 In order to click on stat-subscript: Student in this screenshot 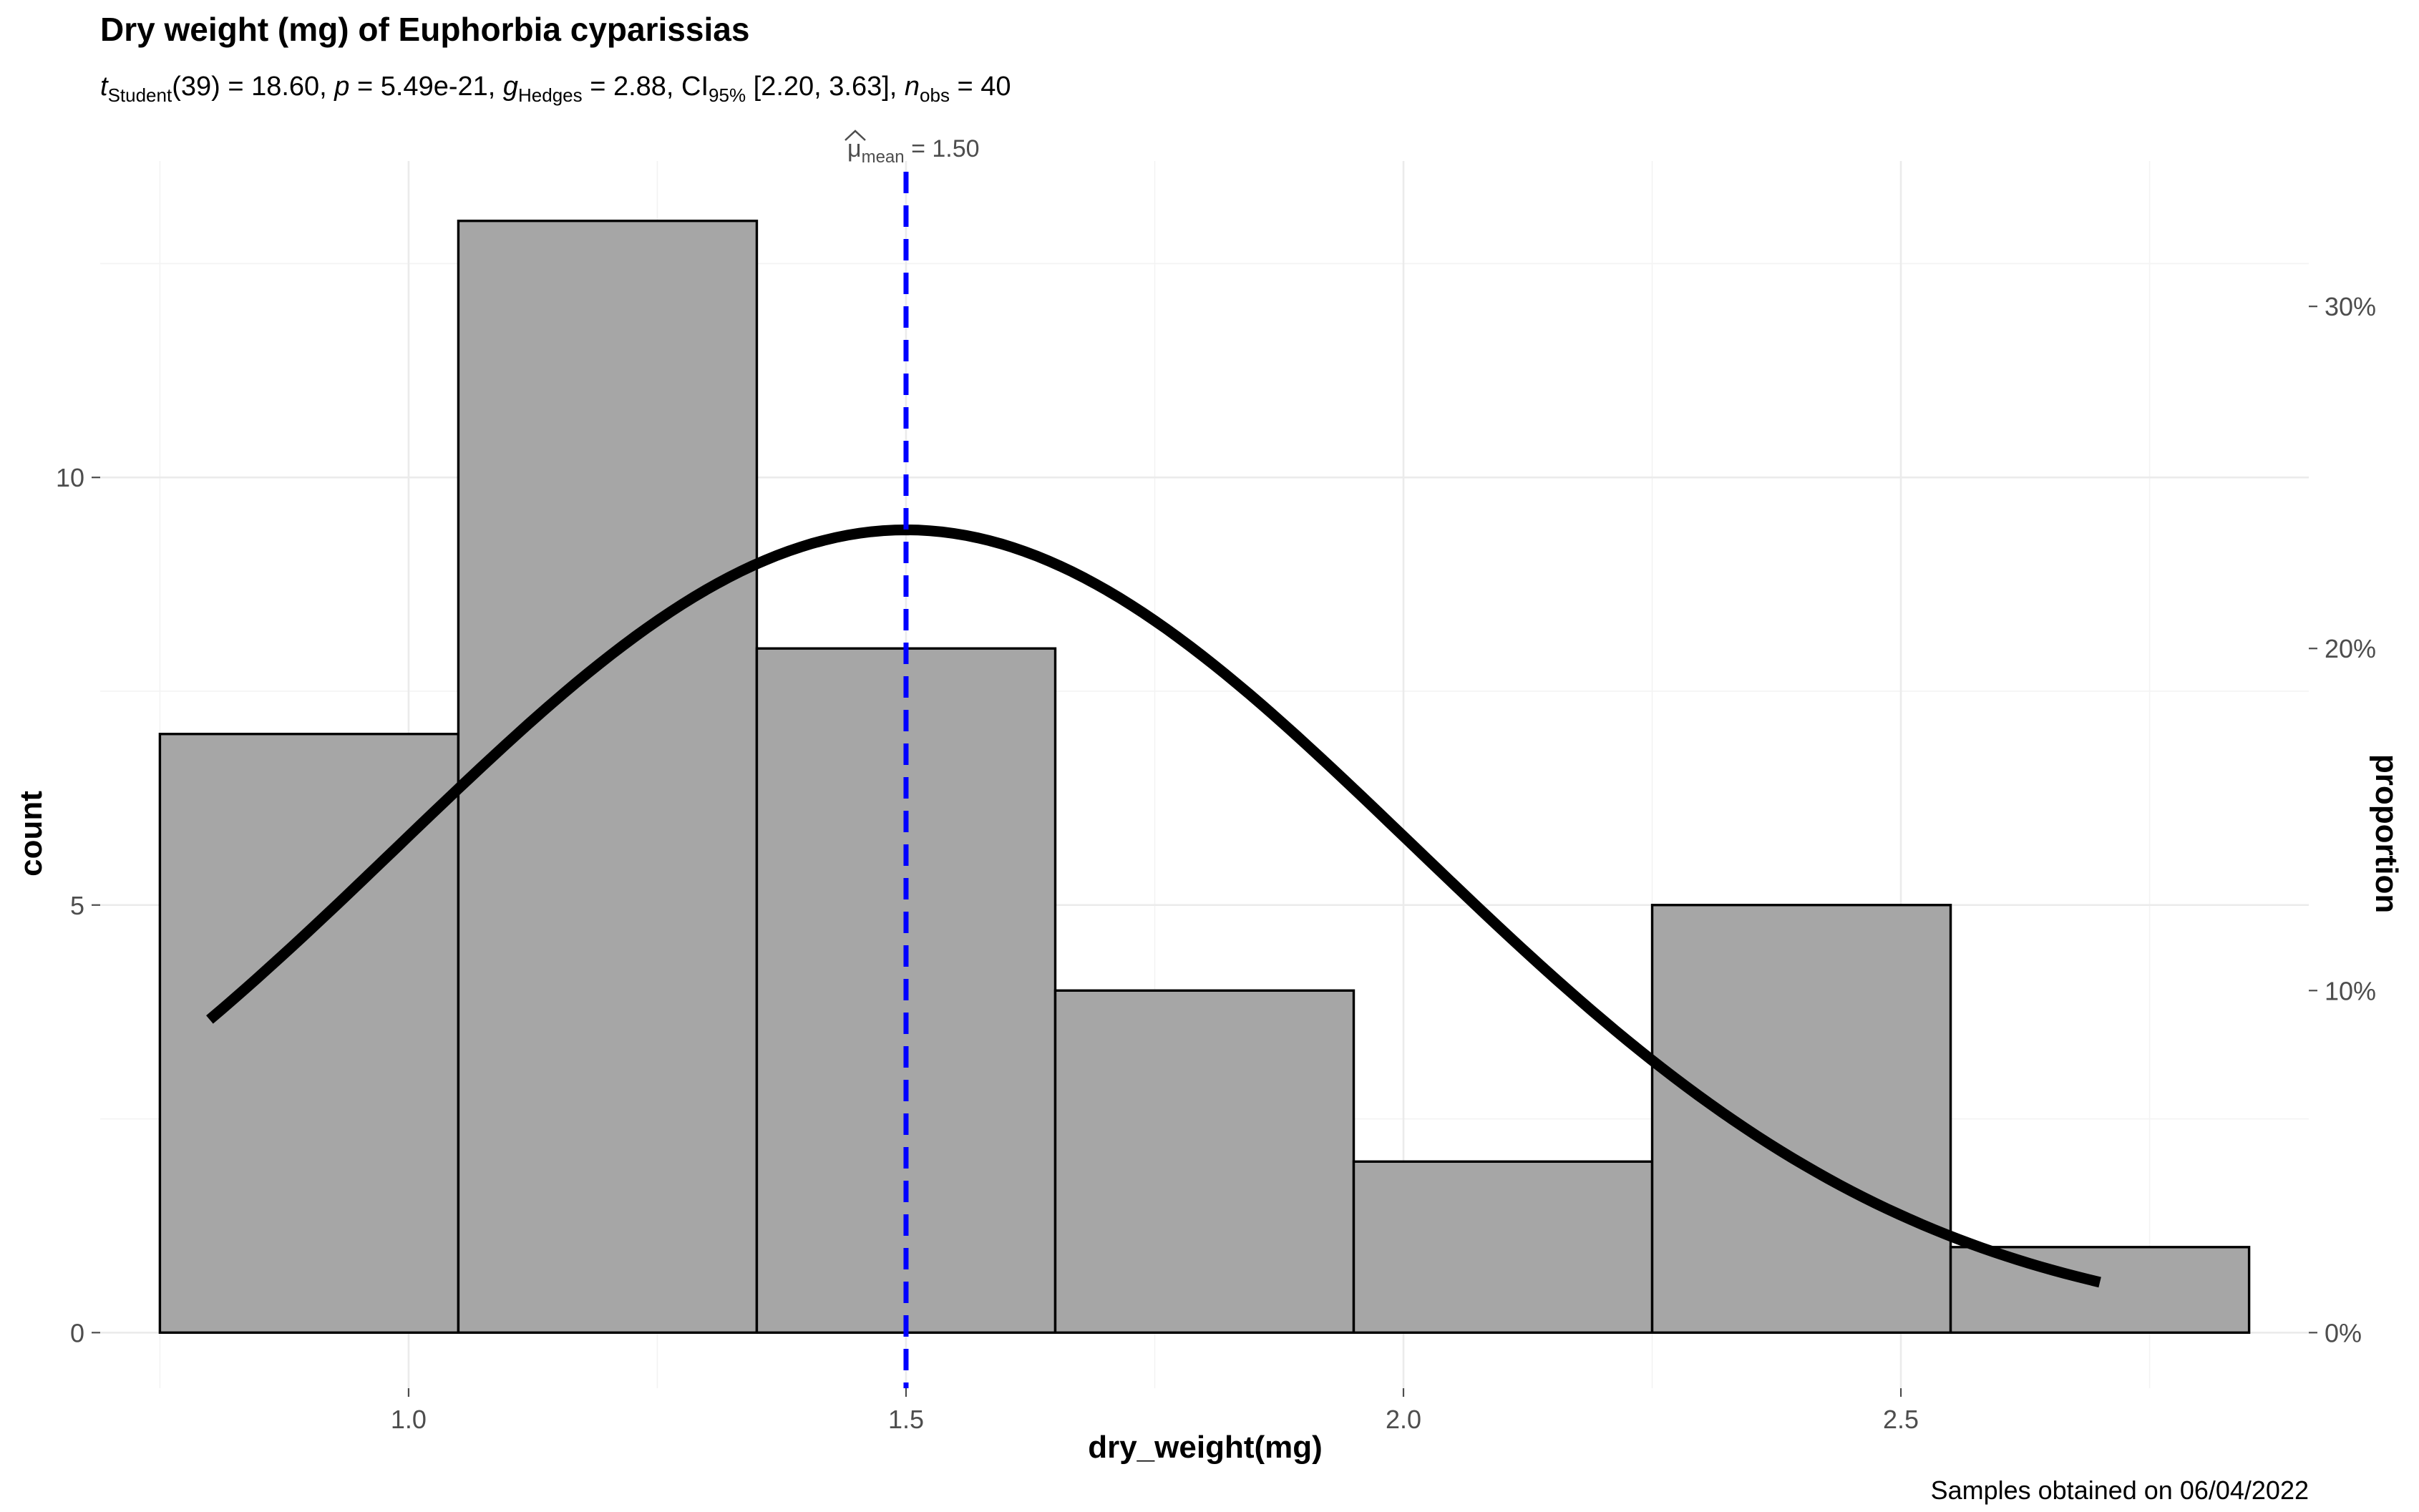, I will do `click(140, 95)`.